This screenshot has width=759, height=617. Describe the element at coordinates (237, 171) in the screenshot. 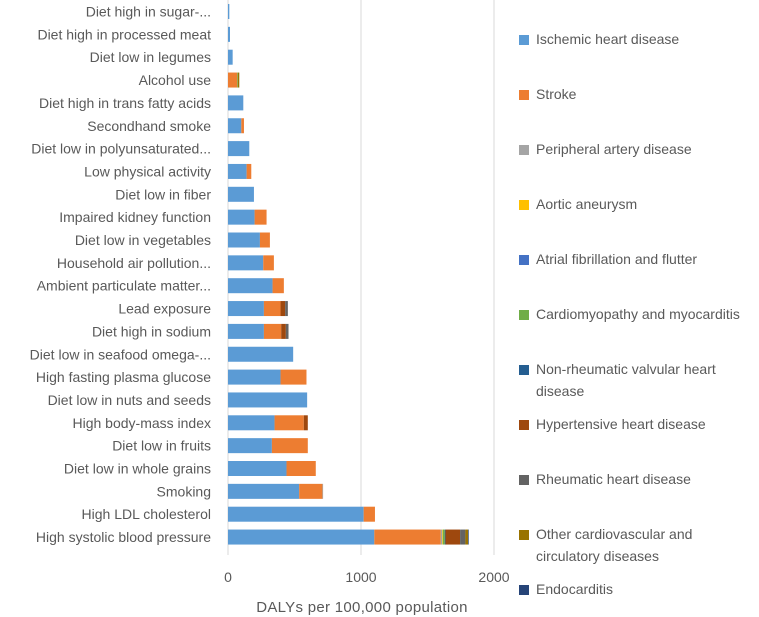

I see `bar-low-physical-activity-ischemic-heart-disease` at that location.